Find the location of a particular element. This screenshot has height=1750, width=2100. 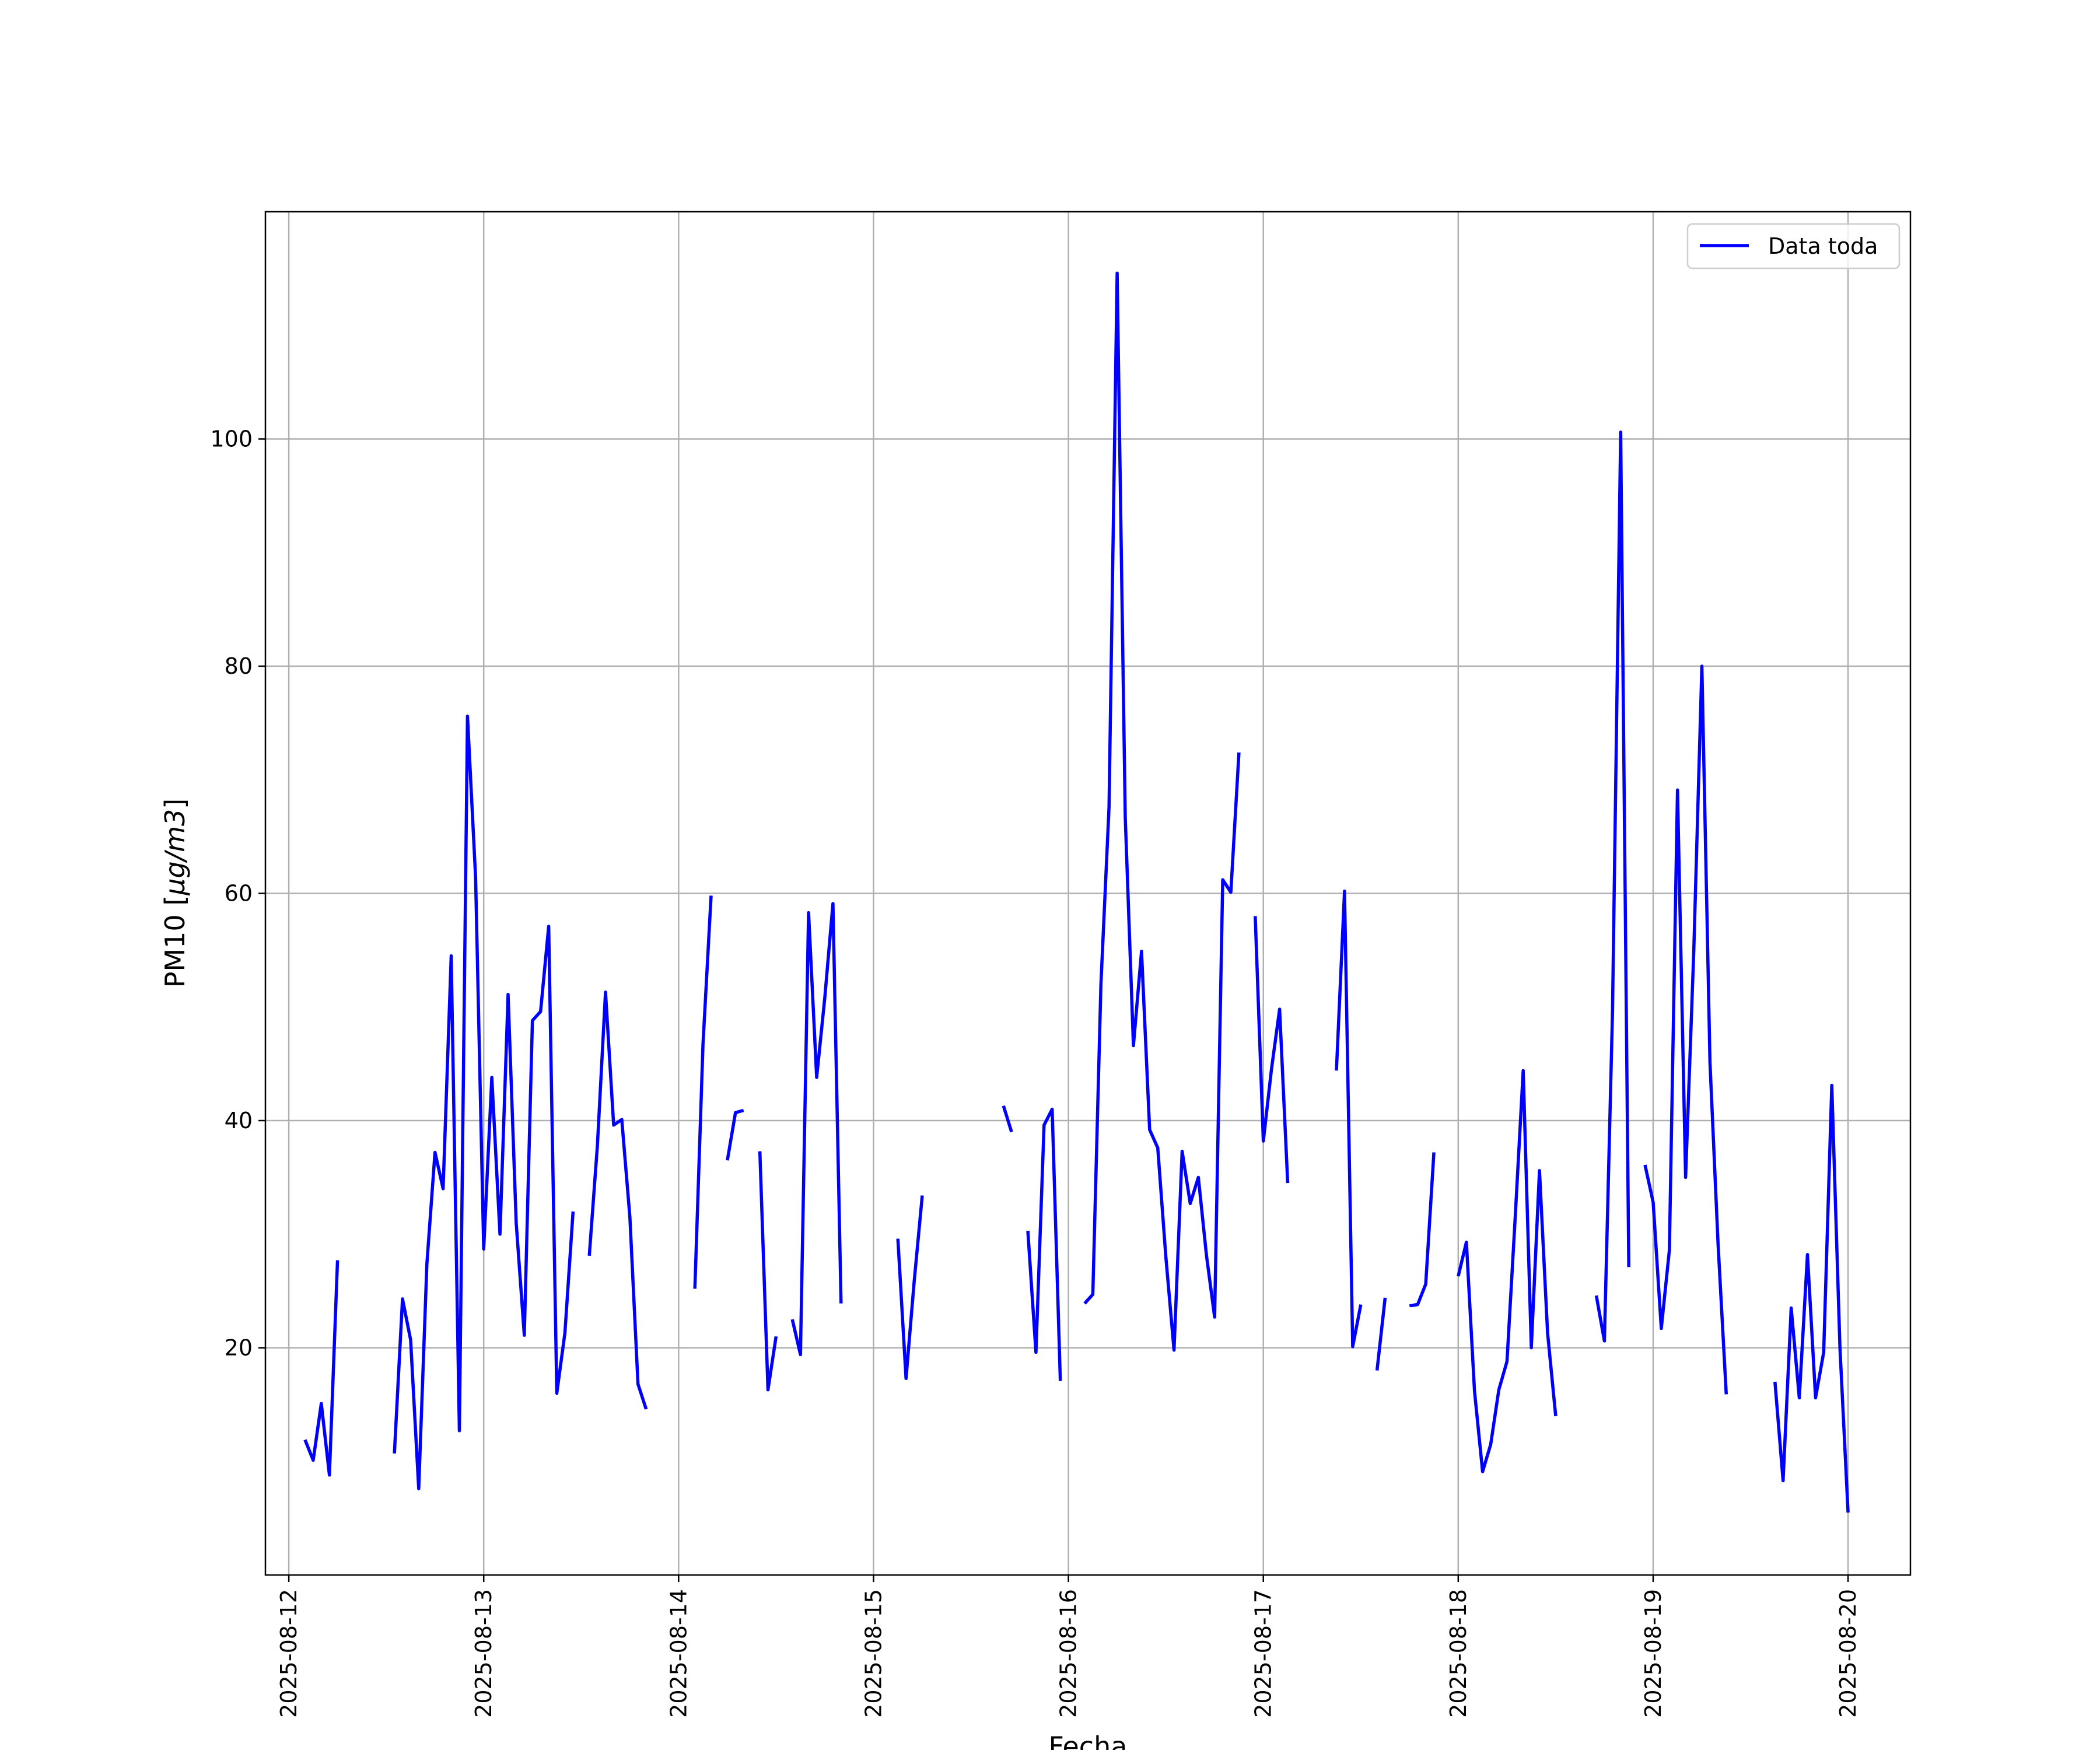

x-tick-label: 2025-08-14 is located at coordinates (678, 1653).